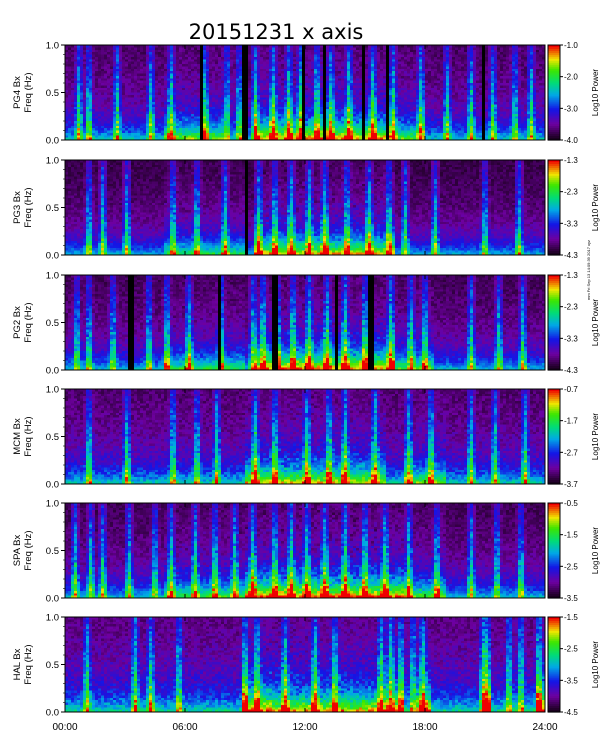 This screenshot has height=756, width=612. I want to click on colorbar-tick-label: -2.7, so click(571, 452).